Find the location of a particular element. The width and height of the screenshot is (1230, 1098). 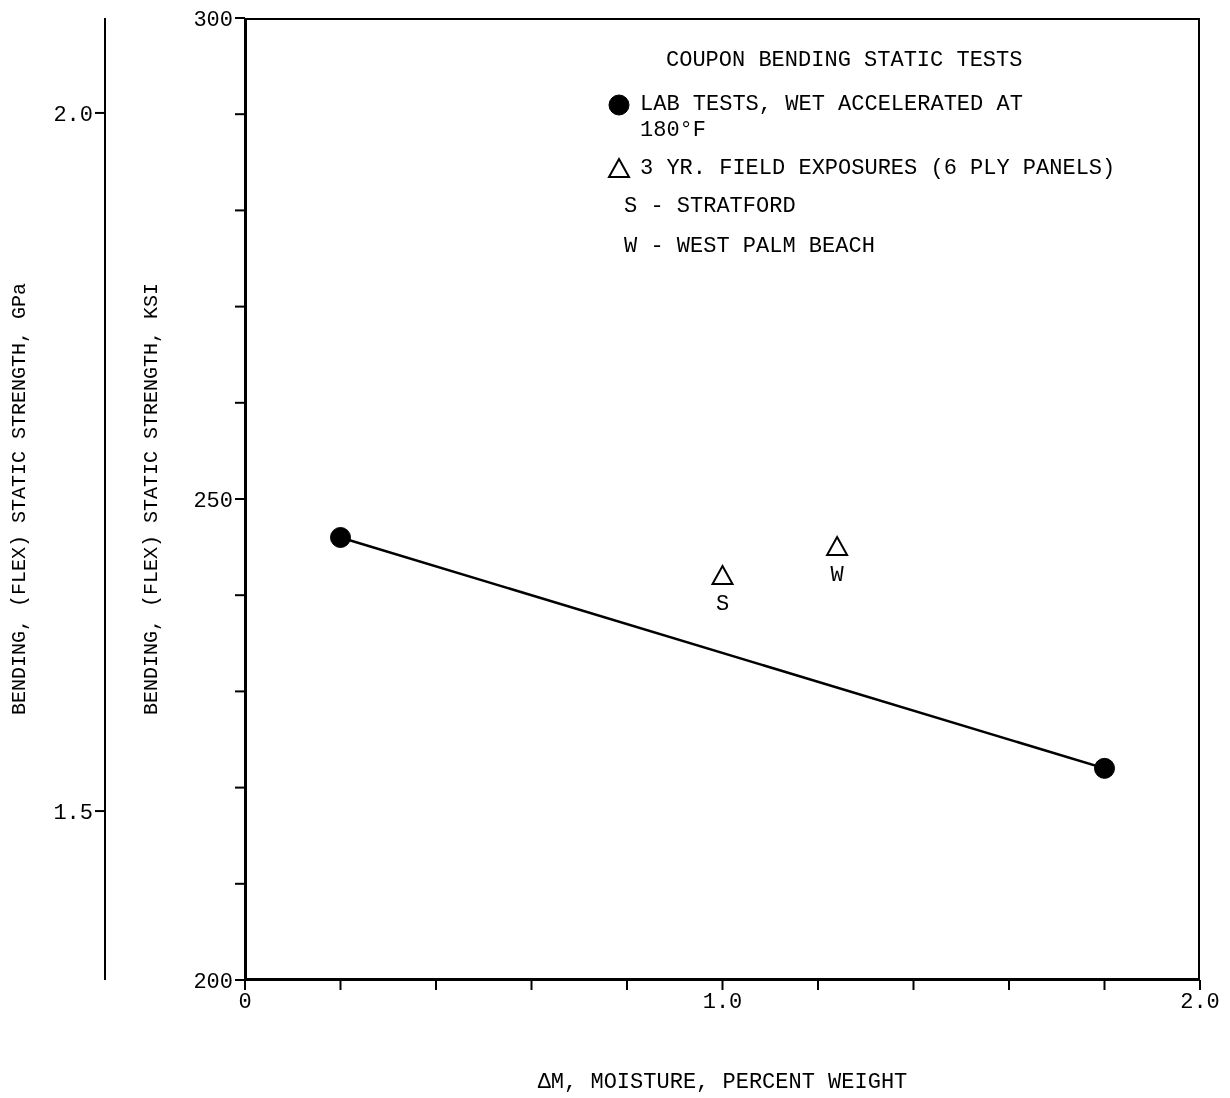

y2-axis-title: BENDING, (FLEX) STATIC STRENGTH, GPa is located at coordinates (20, 499).